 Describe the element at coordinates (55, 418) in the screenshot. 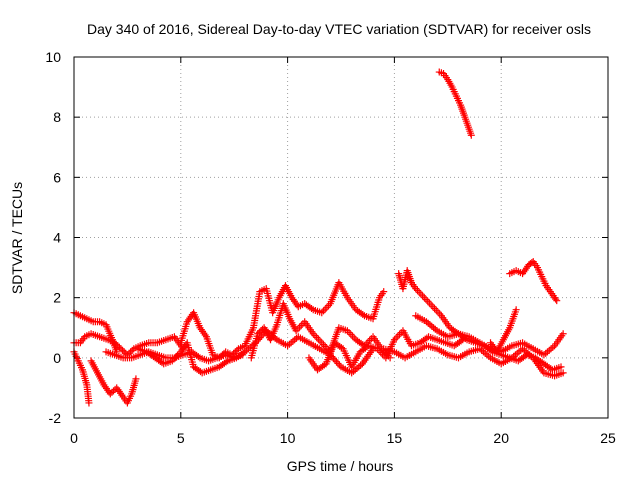

I see `y-tick-label: -2` at that location.